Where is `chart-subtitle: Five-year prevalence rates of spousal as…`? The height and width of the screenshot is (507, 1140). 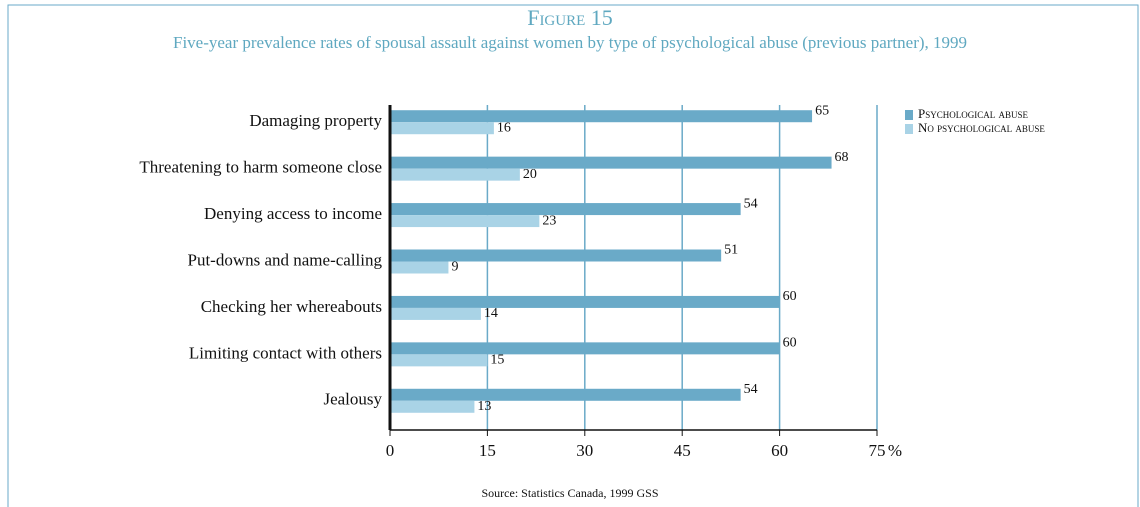 chart-subtitle: Five-year prevalence rates of spousal as… is located at coordinates (570, 42).